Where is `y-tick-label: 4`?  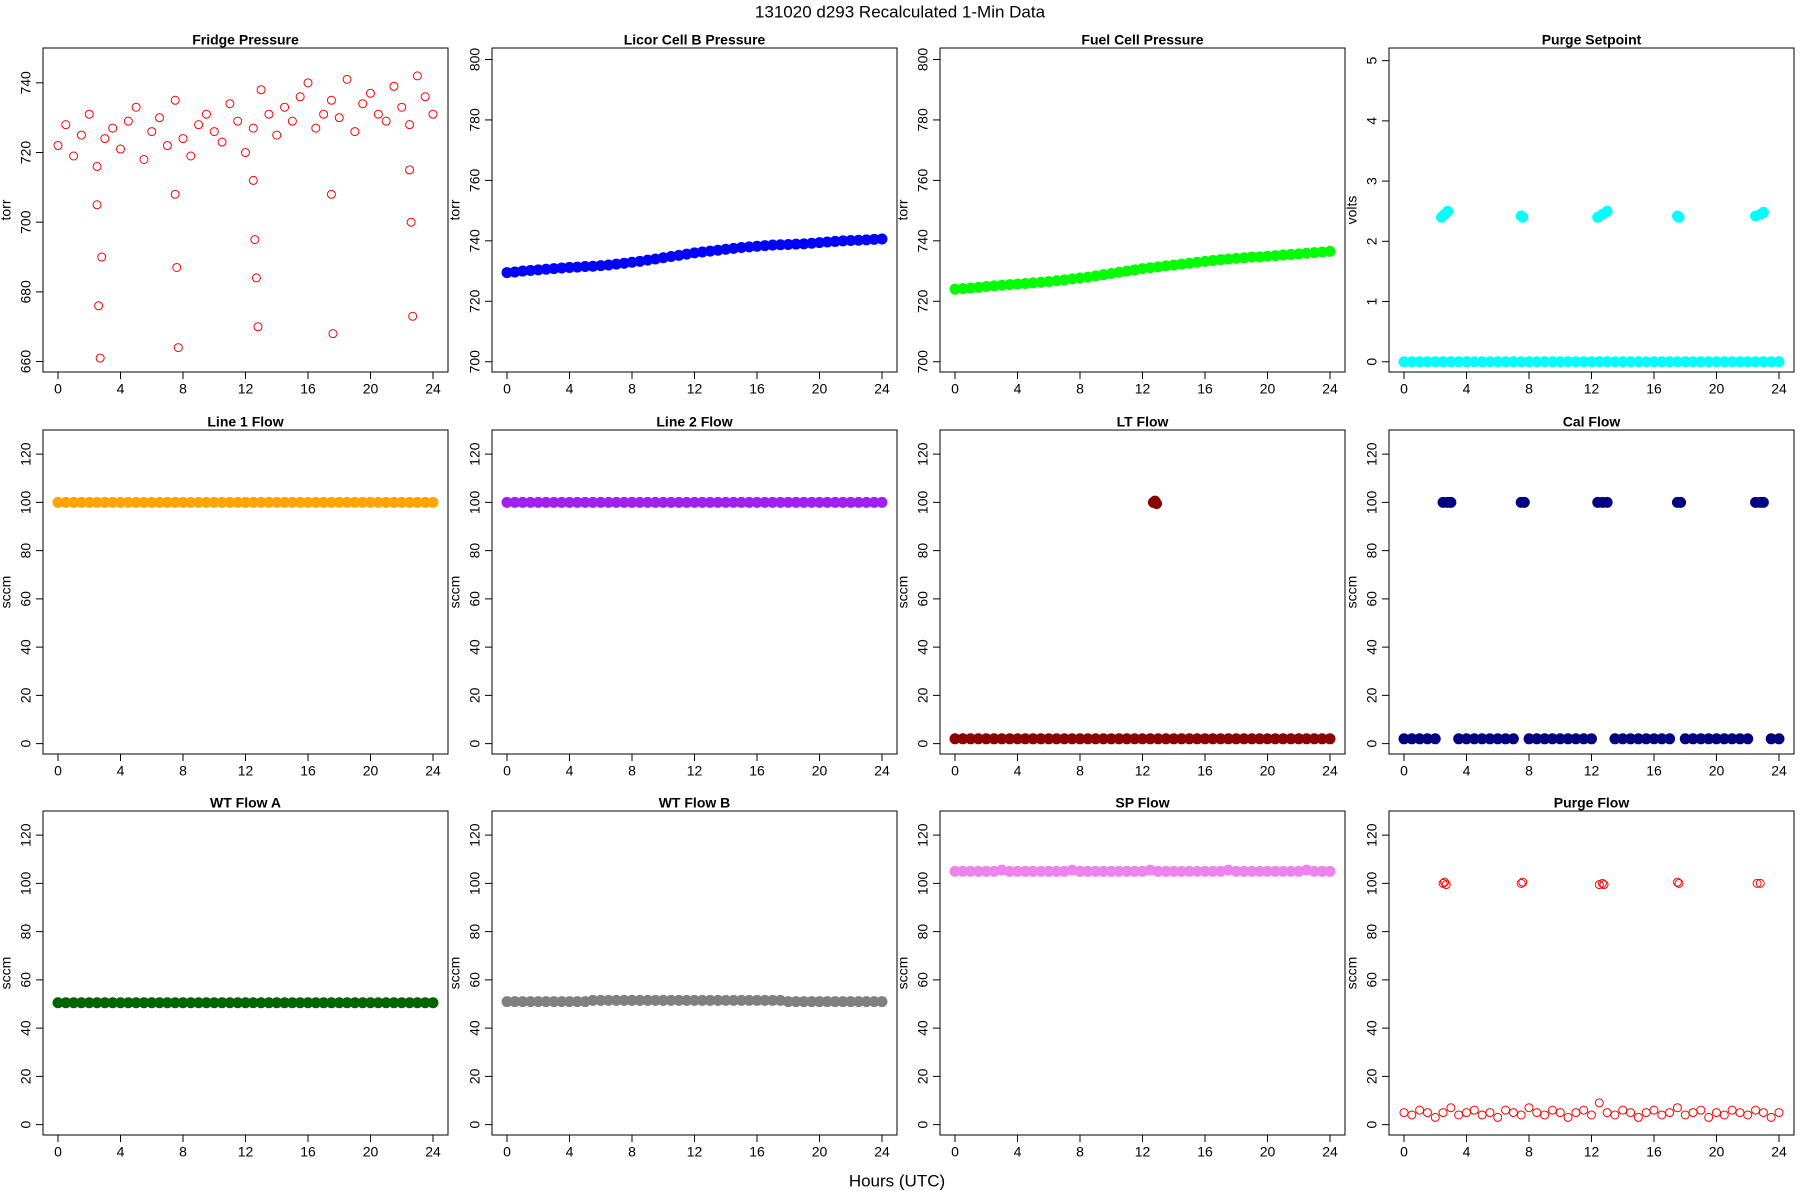
y-tick-label: 4 is located at coordinates (1372, 121).